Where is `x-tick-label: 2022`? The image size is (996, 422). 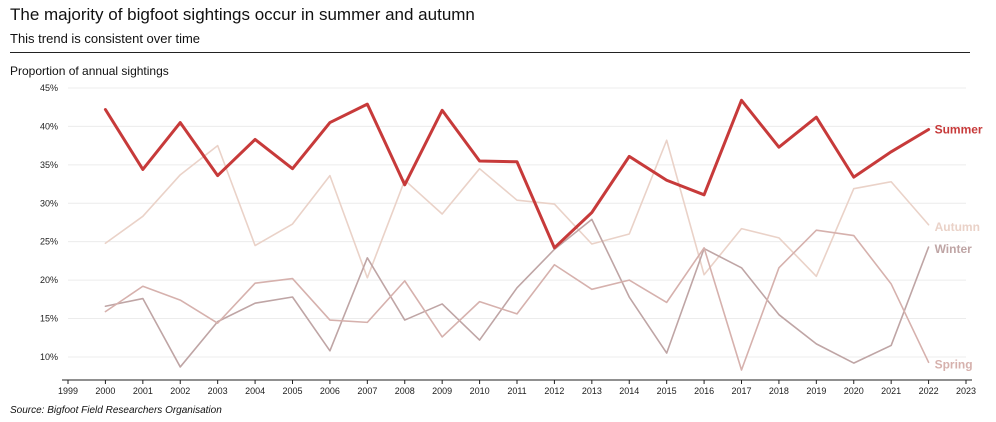
x-tick-label: 2022 is located at coordinates (929, 391).